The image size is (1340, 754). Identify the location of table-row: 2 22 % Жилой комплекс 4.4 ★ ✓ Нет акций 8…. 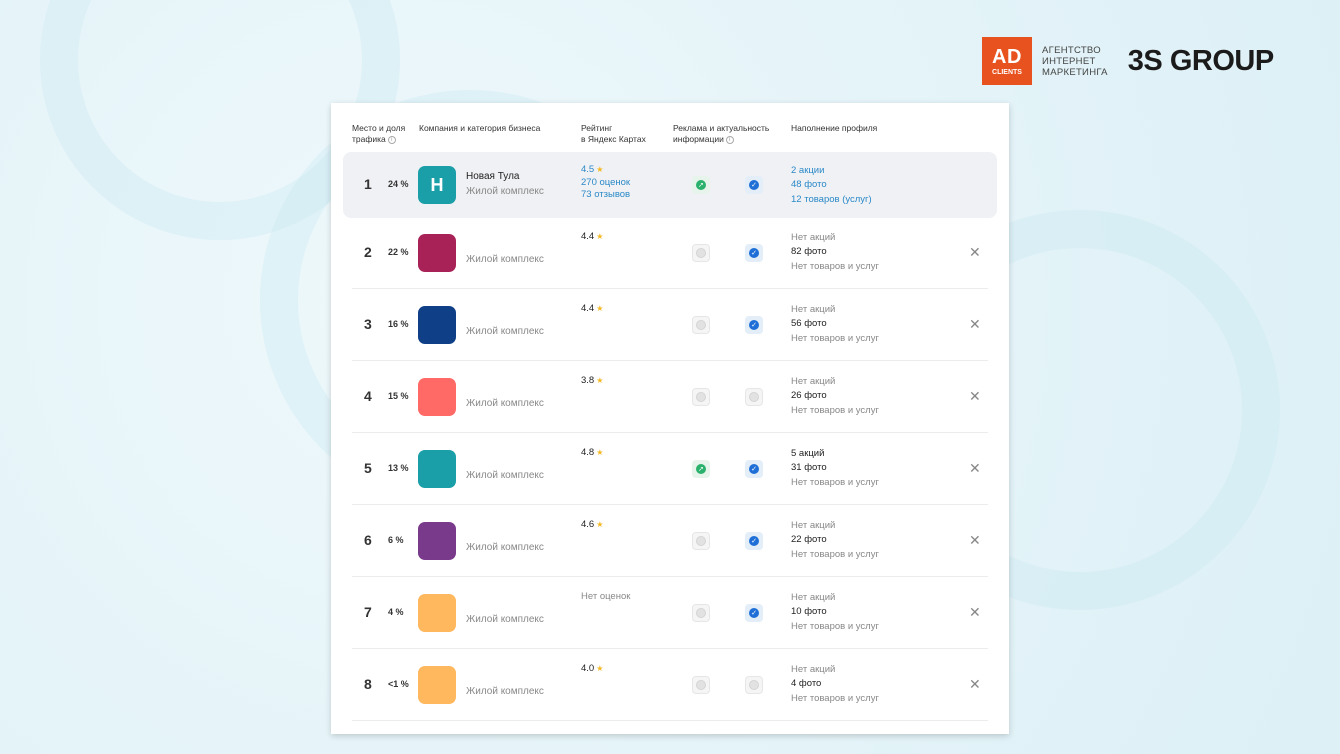
(670, 253).